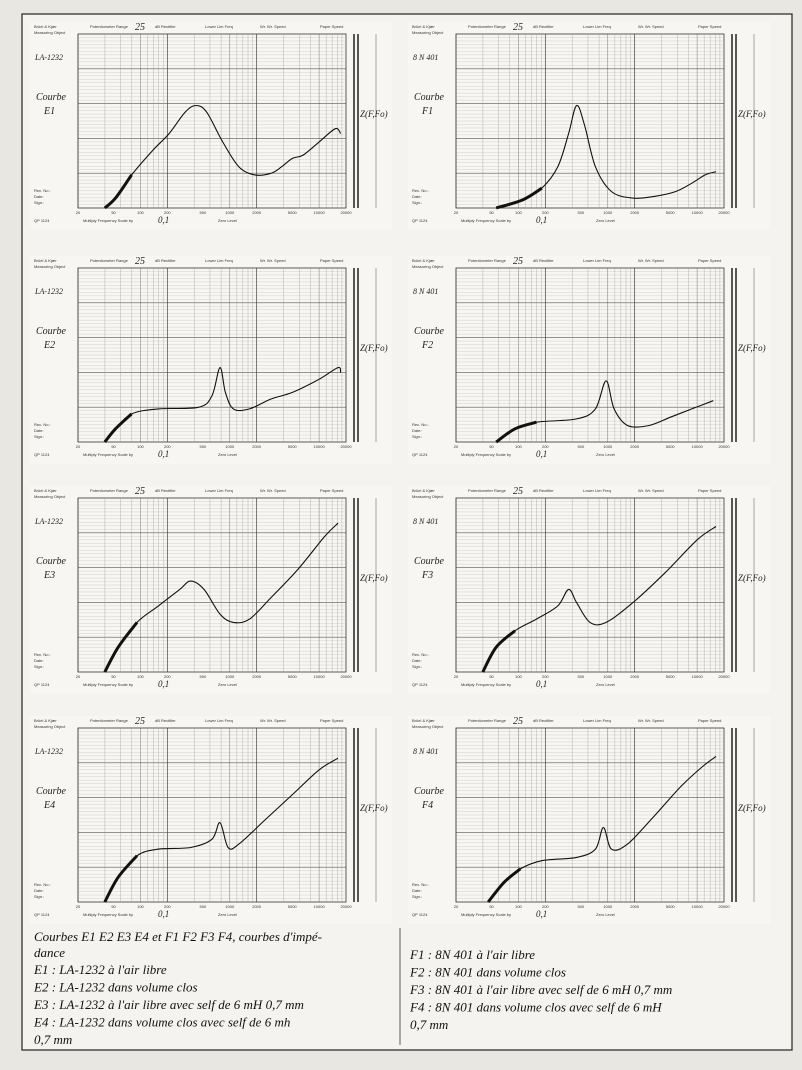 The image size is (802, 1070). What do you see at coordinates (518, 261) in the screenshot?
I see `range-handwritten: 25` at bounding box center [518, 261].